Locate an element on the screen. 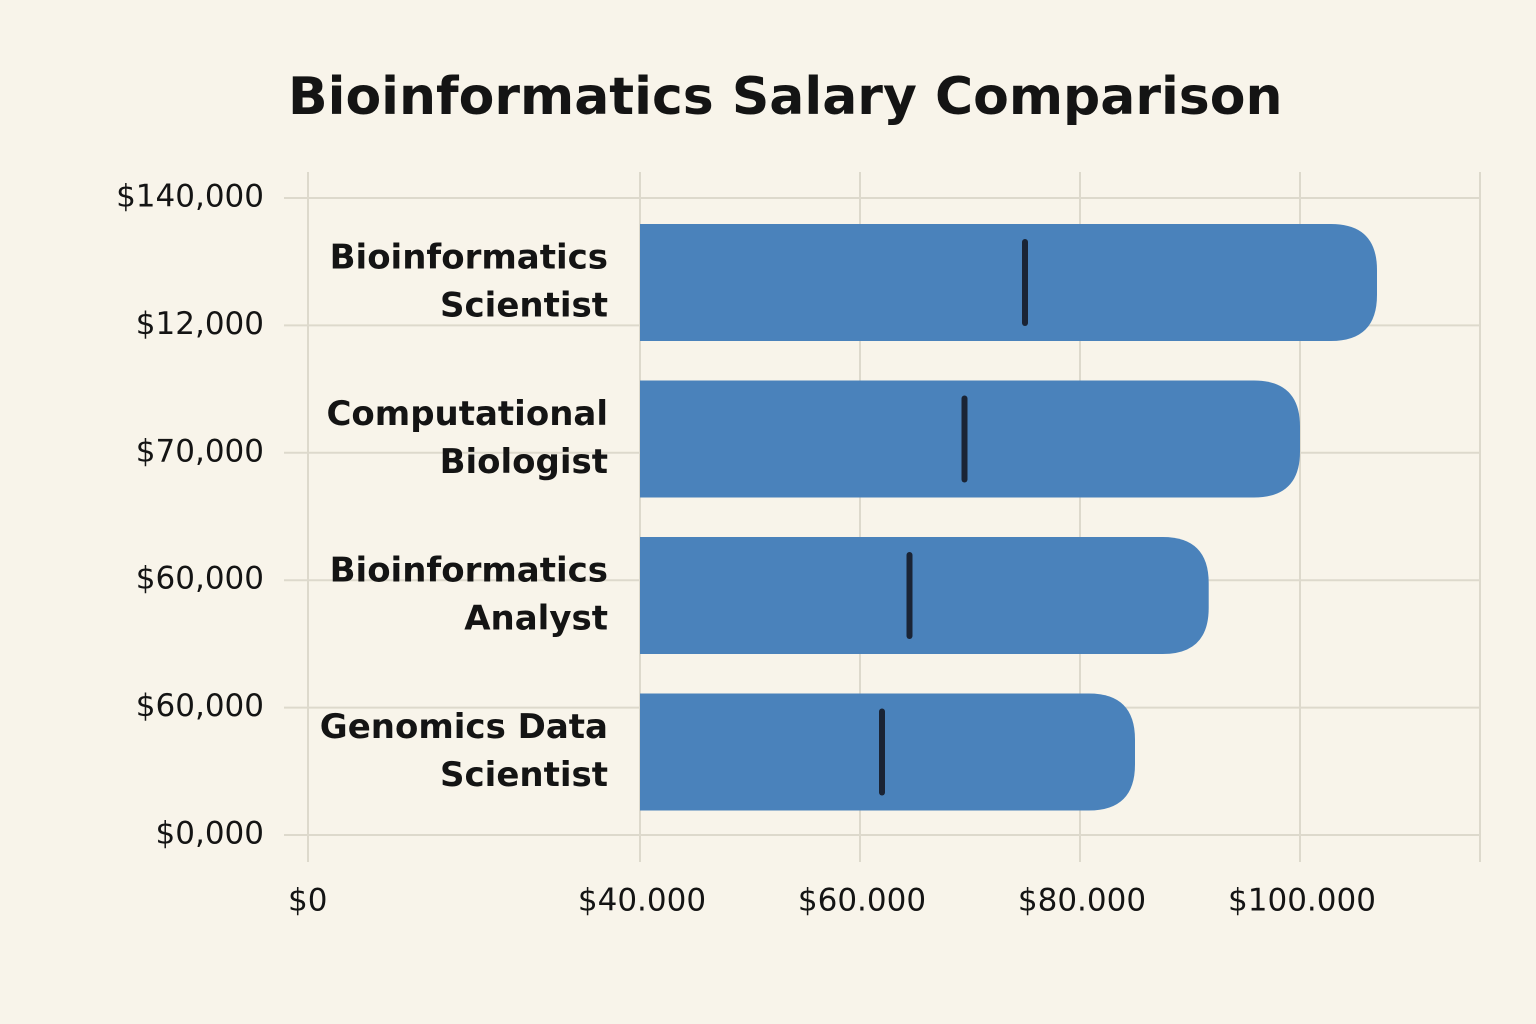  category-label-line: Genomics Data is located at coordinates (464, 727).